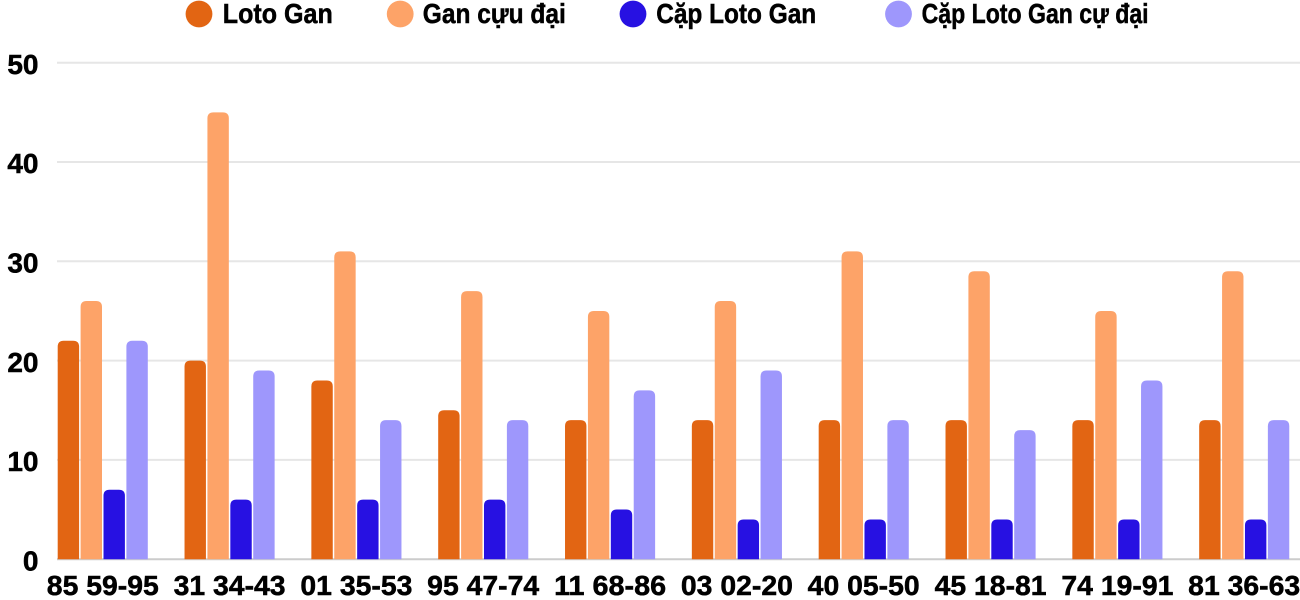 This screenshot has width=1300, height=600. Describe the element at coordinates (736, 14) in the screenshot. I see `svg-text: Cặp Loto Gan` at that location.